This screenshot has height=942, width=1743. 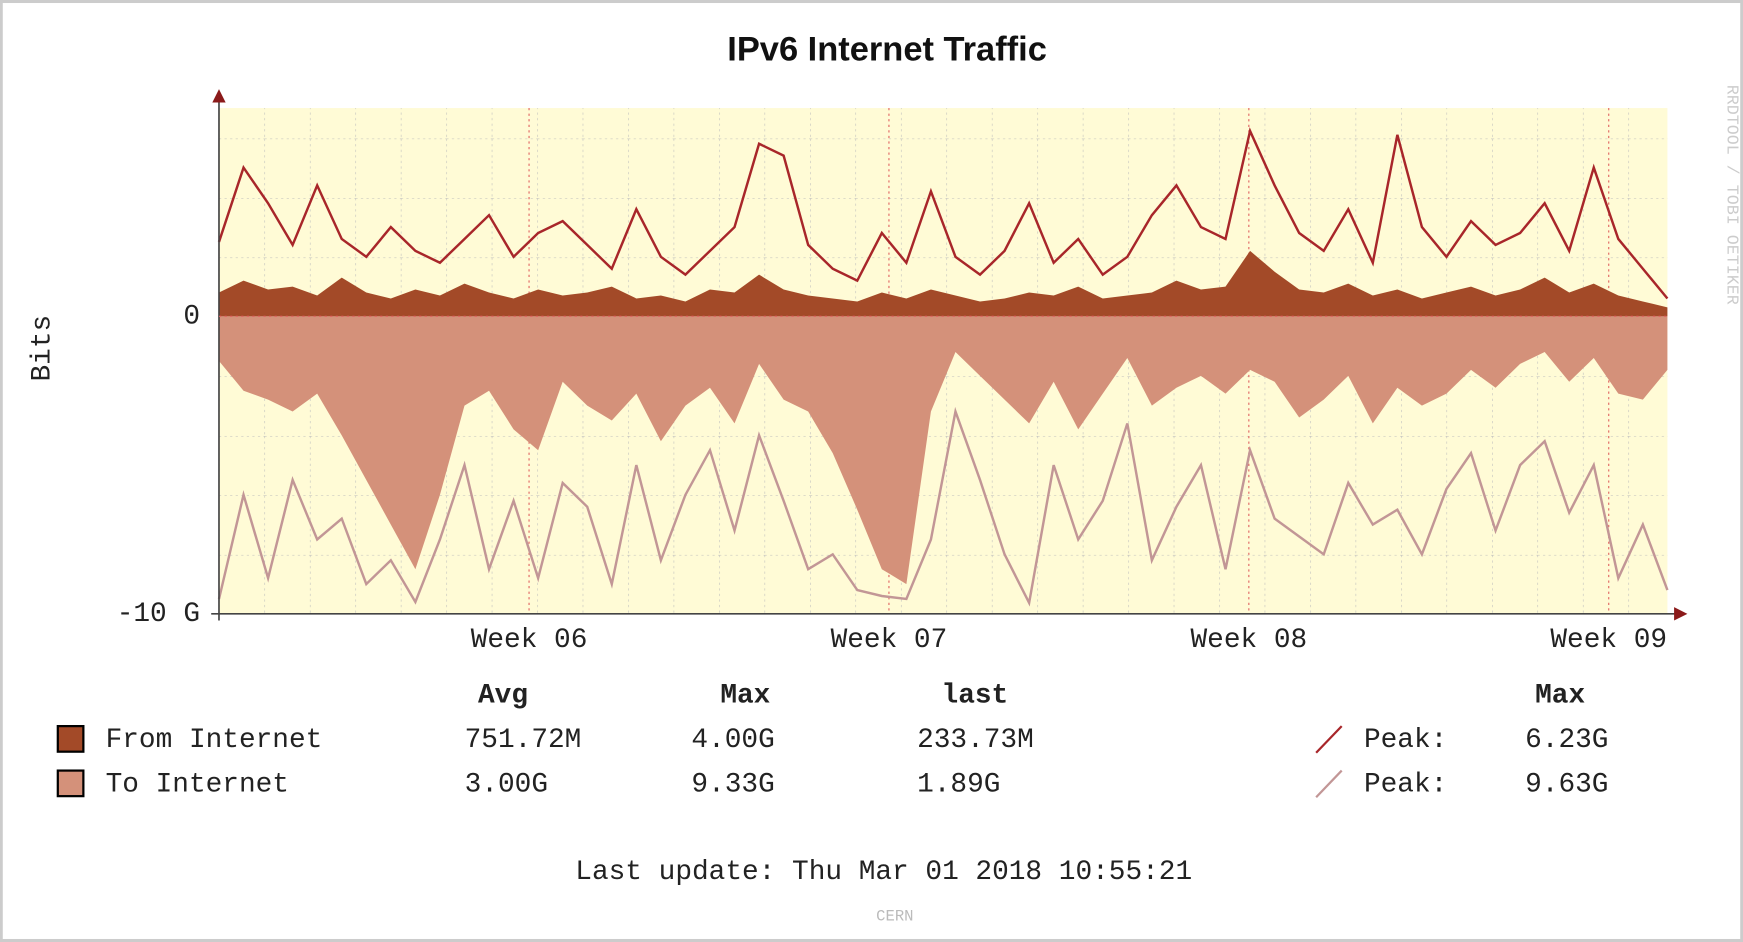 What do you see at coordinates (219, 96) in the screenshot?
I see `y-axis-arrow` at bounding box center [219, 96].